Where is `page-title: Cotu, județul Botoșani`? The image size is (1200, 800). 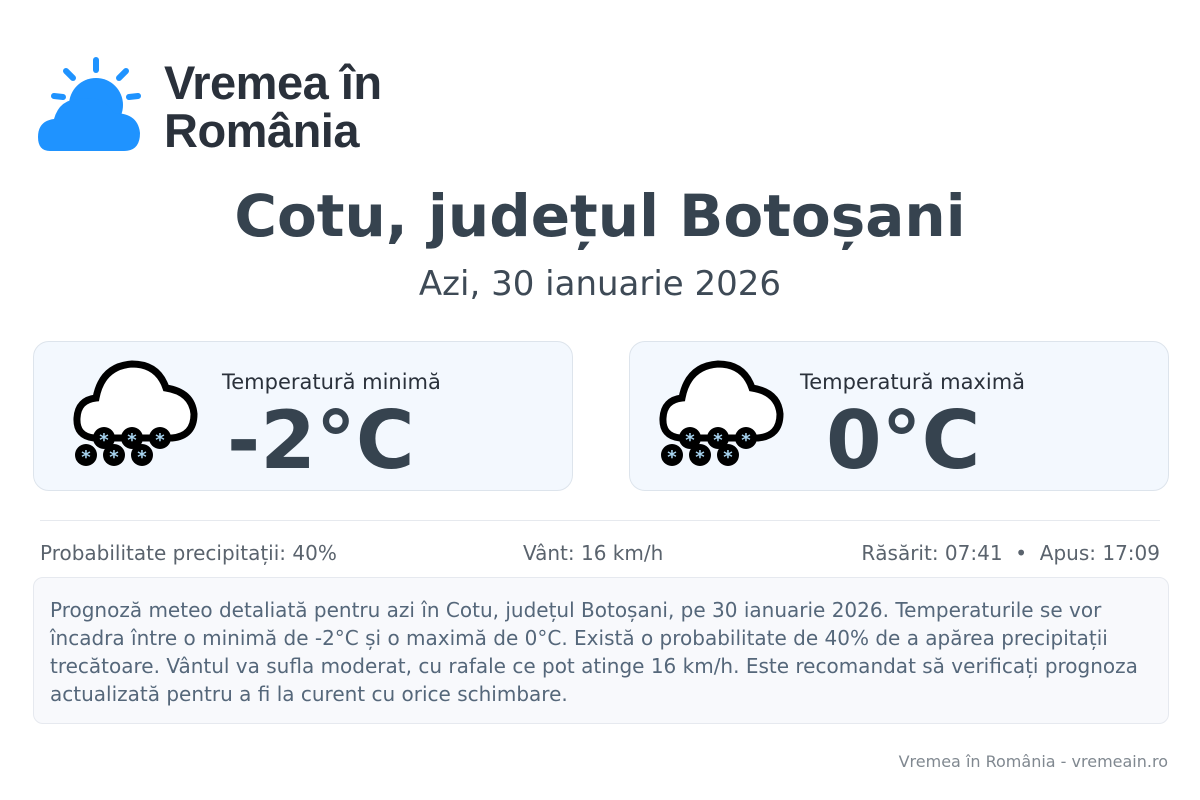
page-title: Cotu, județul Botoșani is located at coordinates (600, 216).